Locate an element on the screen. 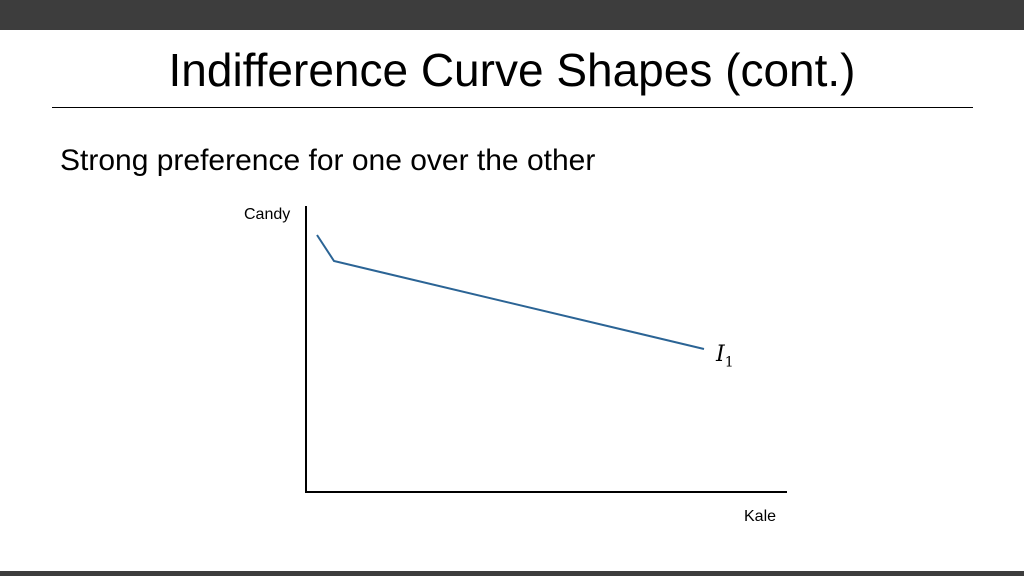  top-bar is located at coordinates (512, 15).